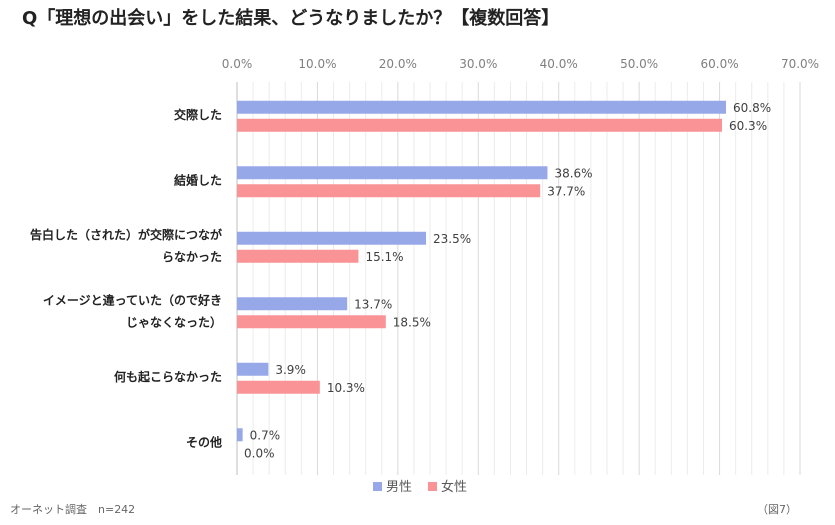 The width and height of the screenshot is (835, 525). What do you see at coordinates (192, 257) in the screenshot?
I see `category-label: らなかった` at bounding box center [192, 257].